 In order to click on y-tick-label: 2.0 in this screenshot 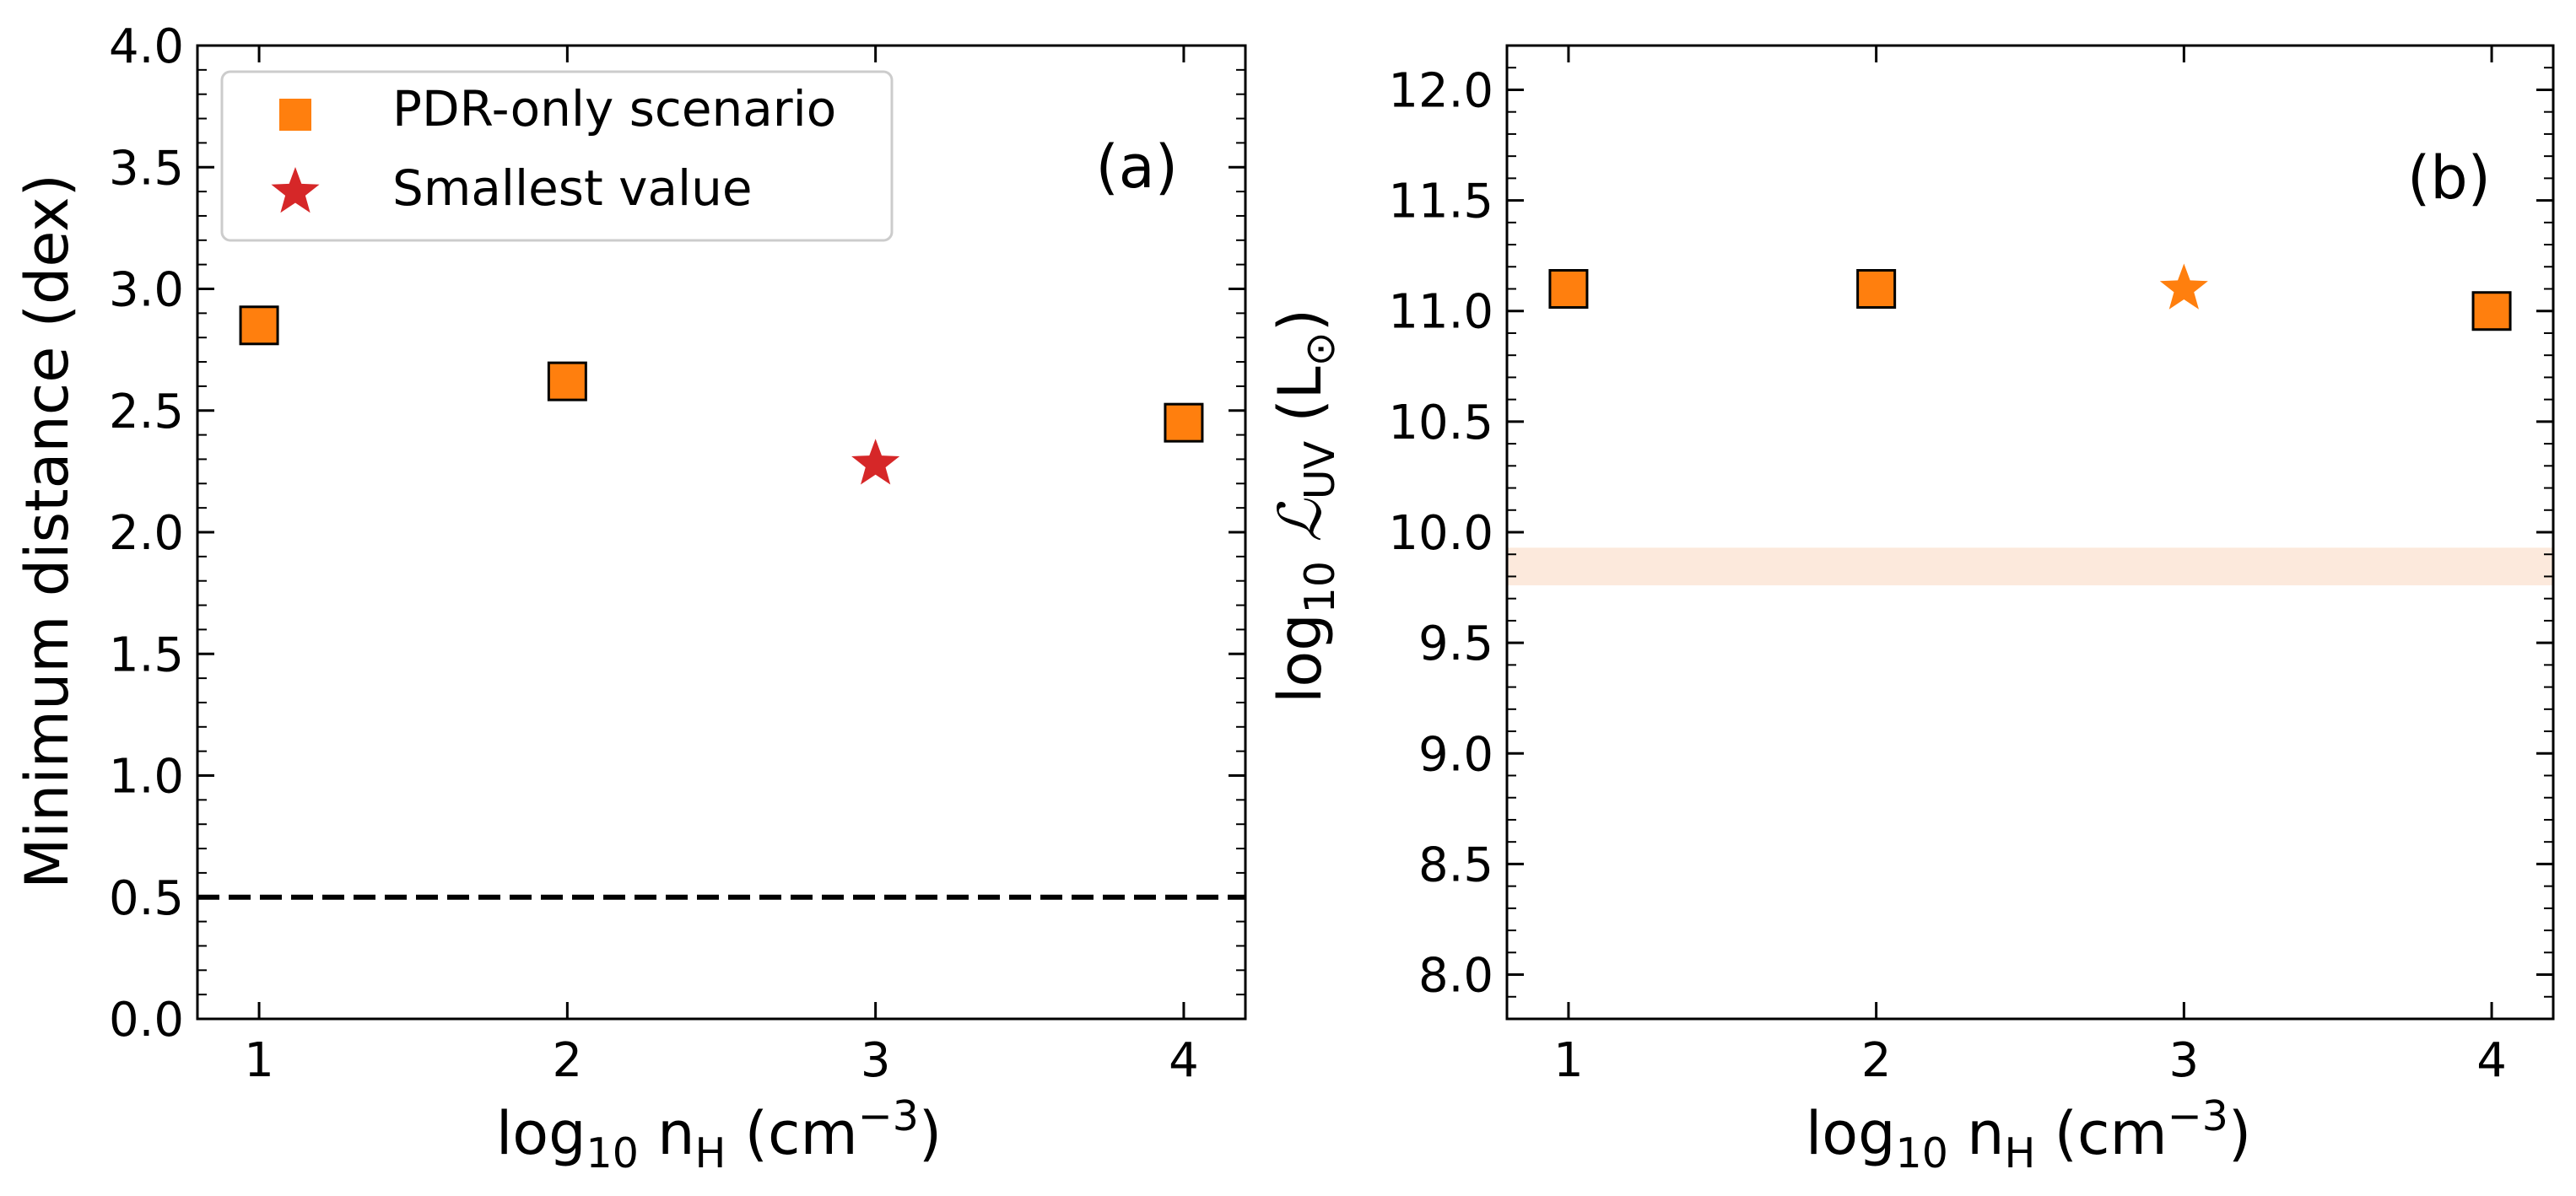, I will do `click(146, 533)`.